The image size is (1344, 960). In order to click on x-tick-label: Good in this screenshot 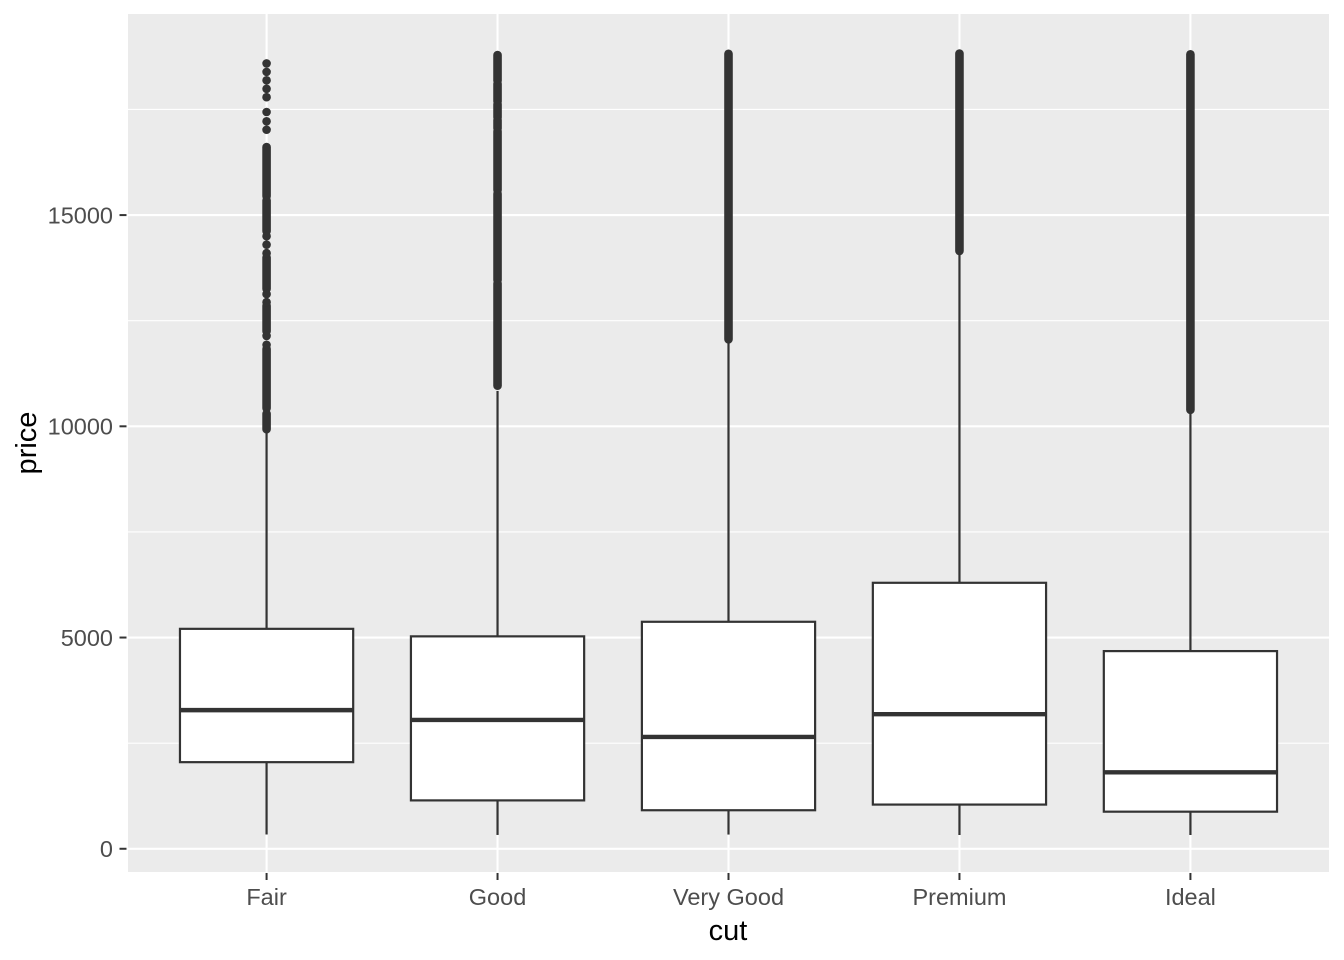, I will do `click(498, 897)`.